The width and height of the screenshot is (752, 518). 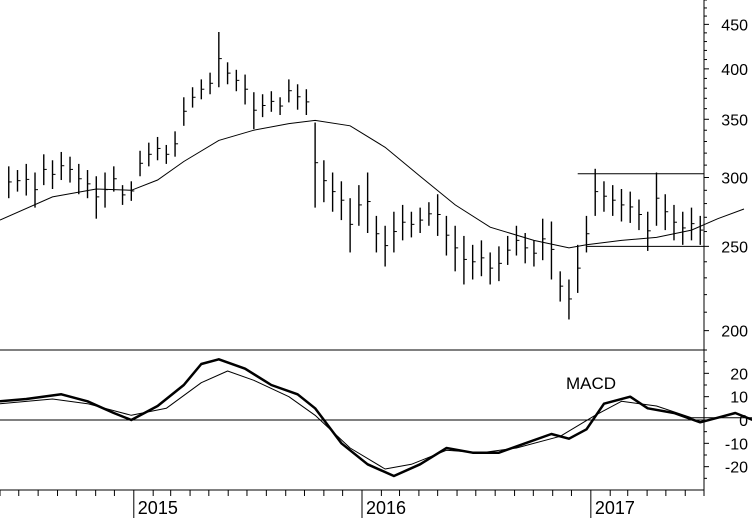 What do you see at coordinates (726, 420) in the screenshot?
I see `macd-y-axis: 20 10 0 -10 -20` at bounding box center [726, 420].